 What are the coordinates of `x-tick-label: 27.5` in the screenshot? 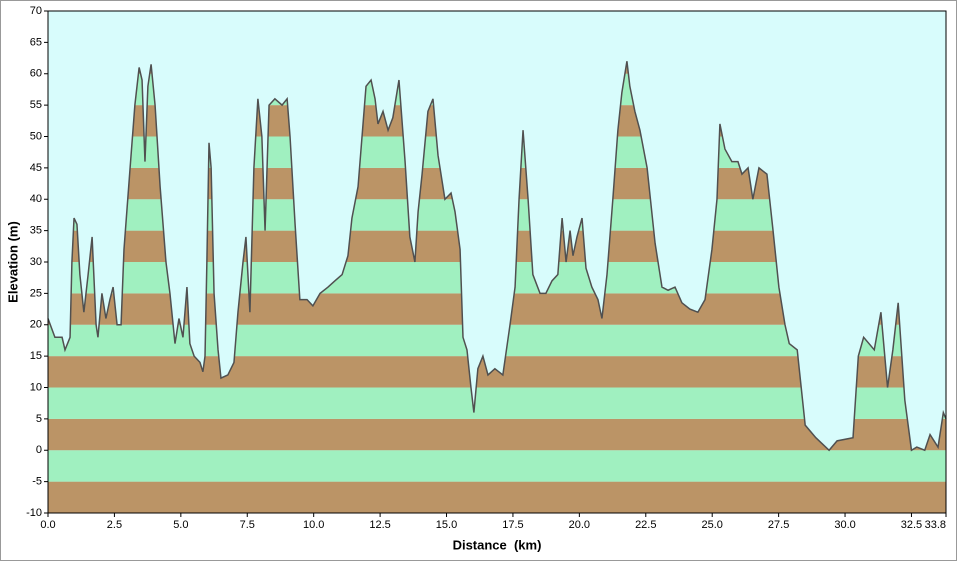 It's located at (778, 525).